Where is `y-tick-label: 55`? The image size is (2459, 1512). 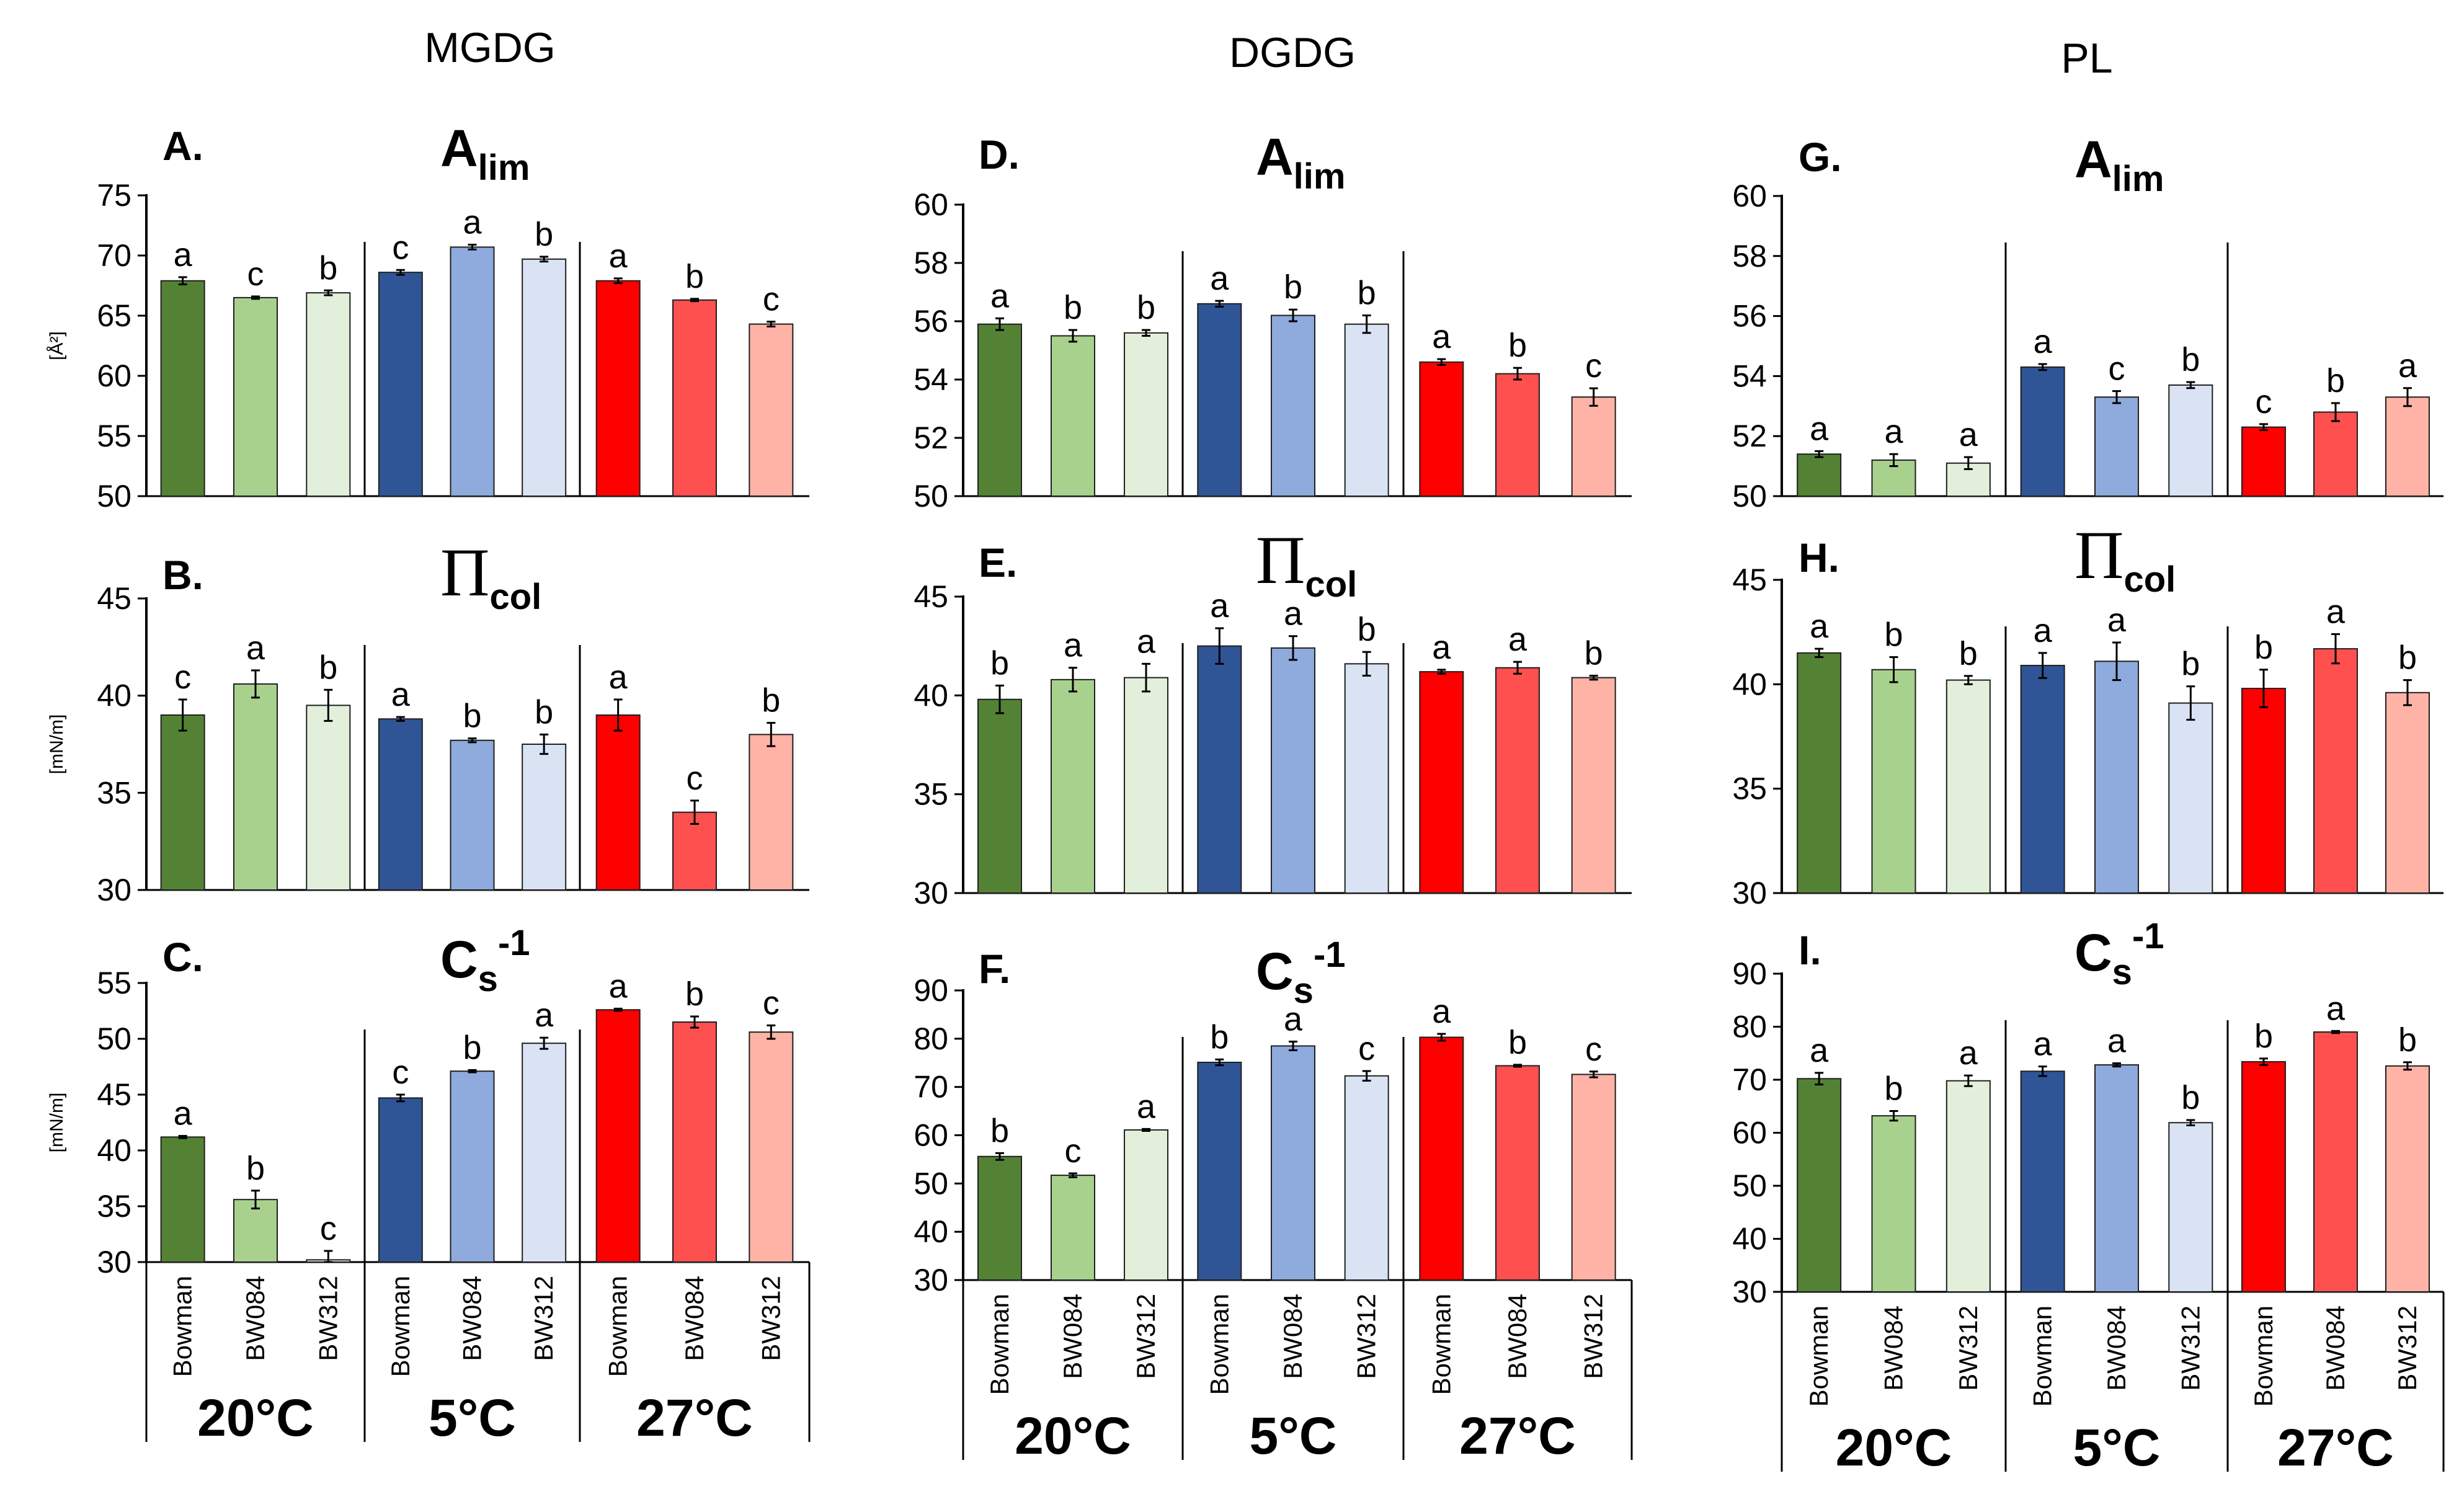
y-tick-label: 55 is located at coordinates (114, 983).